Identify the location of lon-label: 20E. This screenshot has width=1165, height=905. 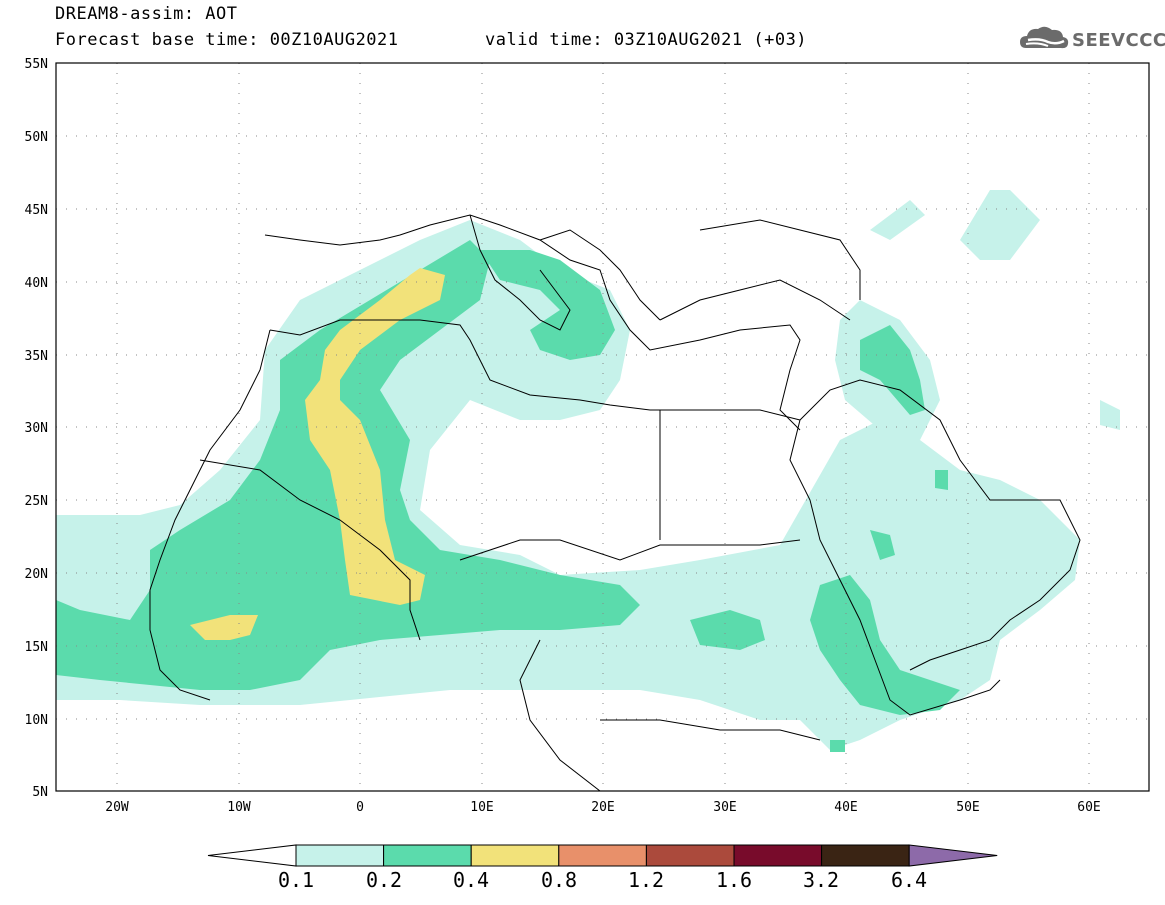
(602, 807).